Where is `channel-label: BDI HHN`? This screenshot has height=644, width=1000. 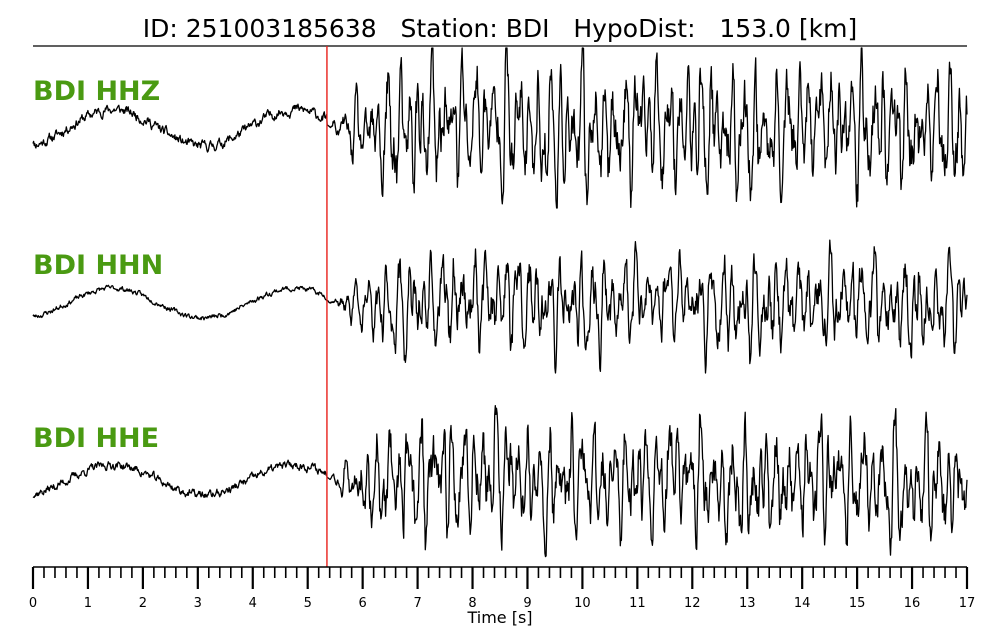
channel-label: BDI HHN is located at coordinates (98, 265).